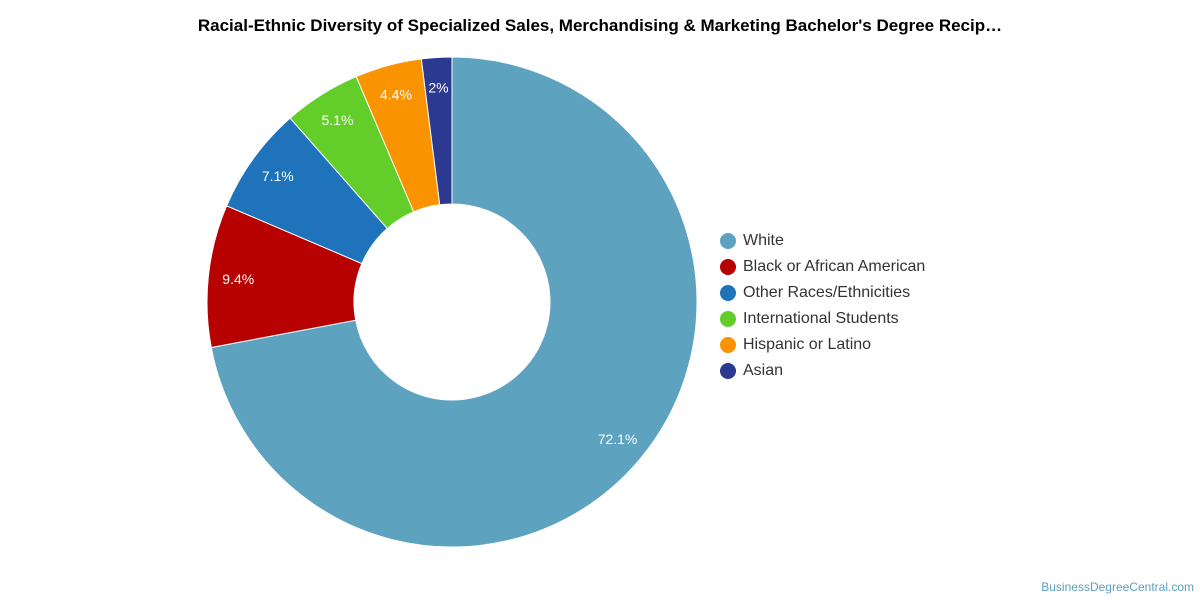 The image size is (1200, 600). Describe the element at coordinates (438, 87) in the screenshot. I see `slice-label: 2%` at that location.